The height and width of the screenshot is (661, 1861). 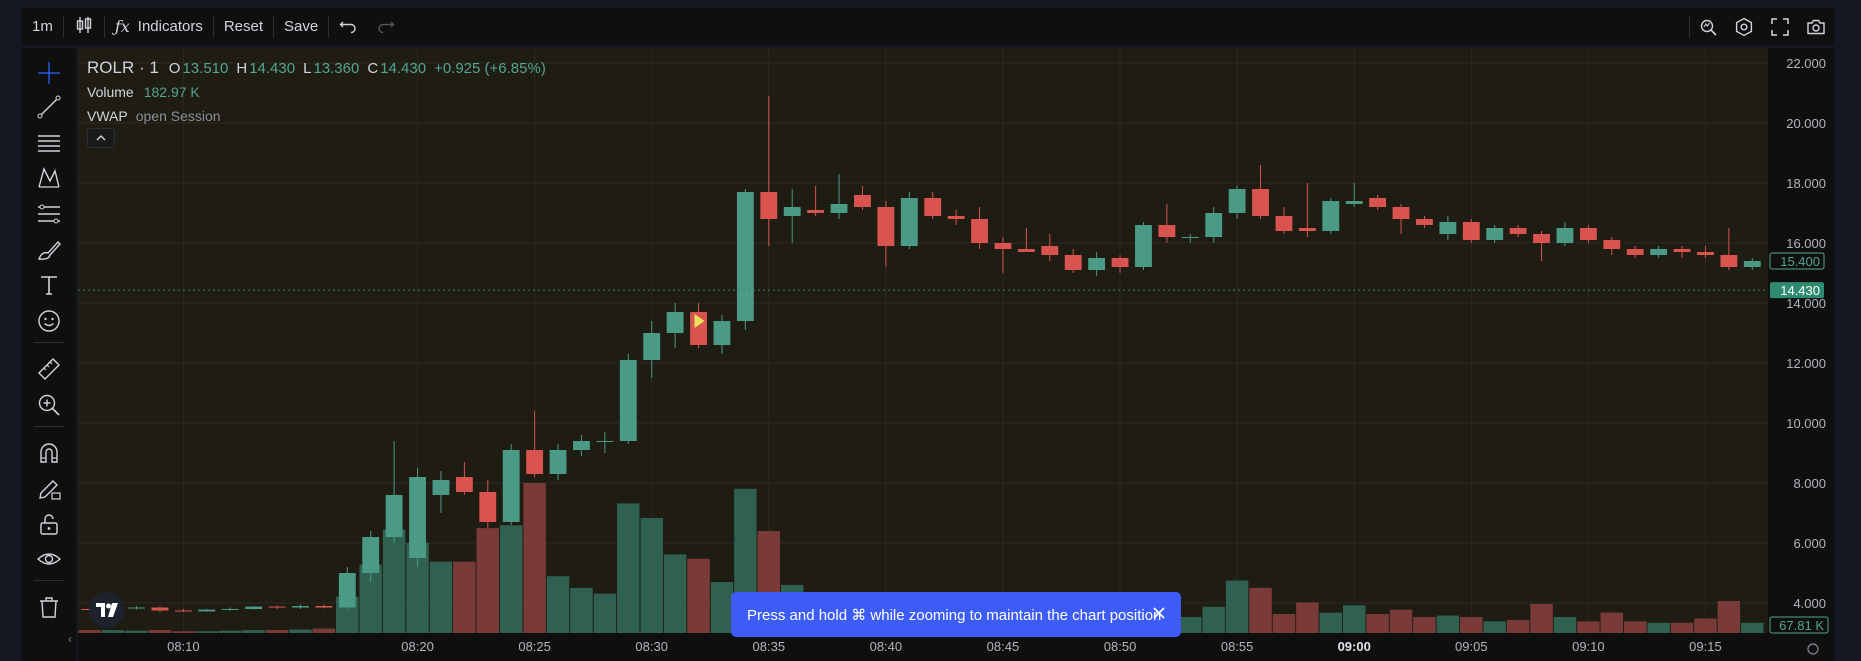 I want to click on toast-close-button, so click(x=1159, y=613).